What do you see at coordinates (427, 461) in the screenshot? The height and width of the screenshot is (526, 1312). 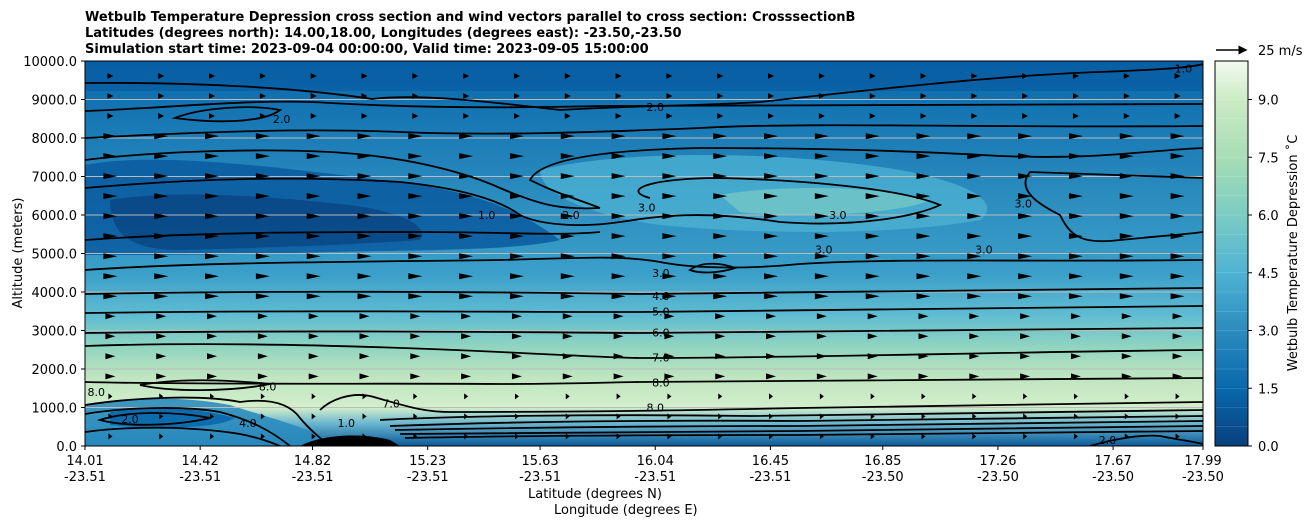 I see `x-tick-label-lat: 15.23` at bounding box center [427, 461].